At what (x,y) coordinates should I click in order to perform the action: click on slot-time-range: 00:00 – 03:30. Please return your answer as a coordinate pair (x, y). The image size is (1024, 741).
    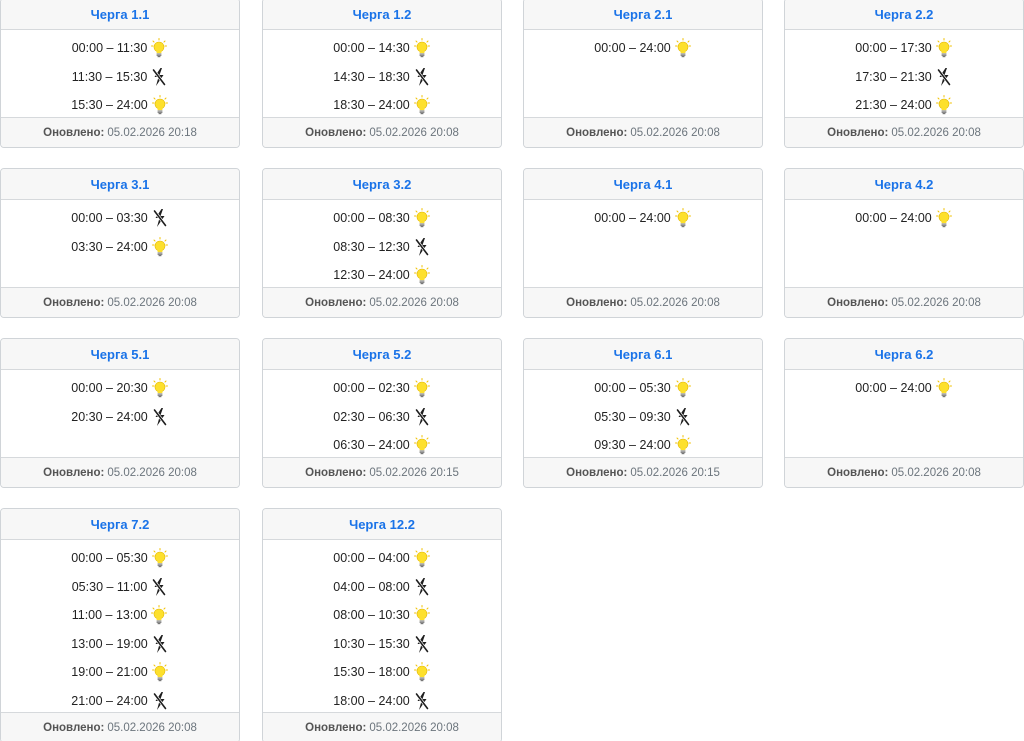
    Looking at the image, I should click on (109, 218).